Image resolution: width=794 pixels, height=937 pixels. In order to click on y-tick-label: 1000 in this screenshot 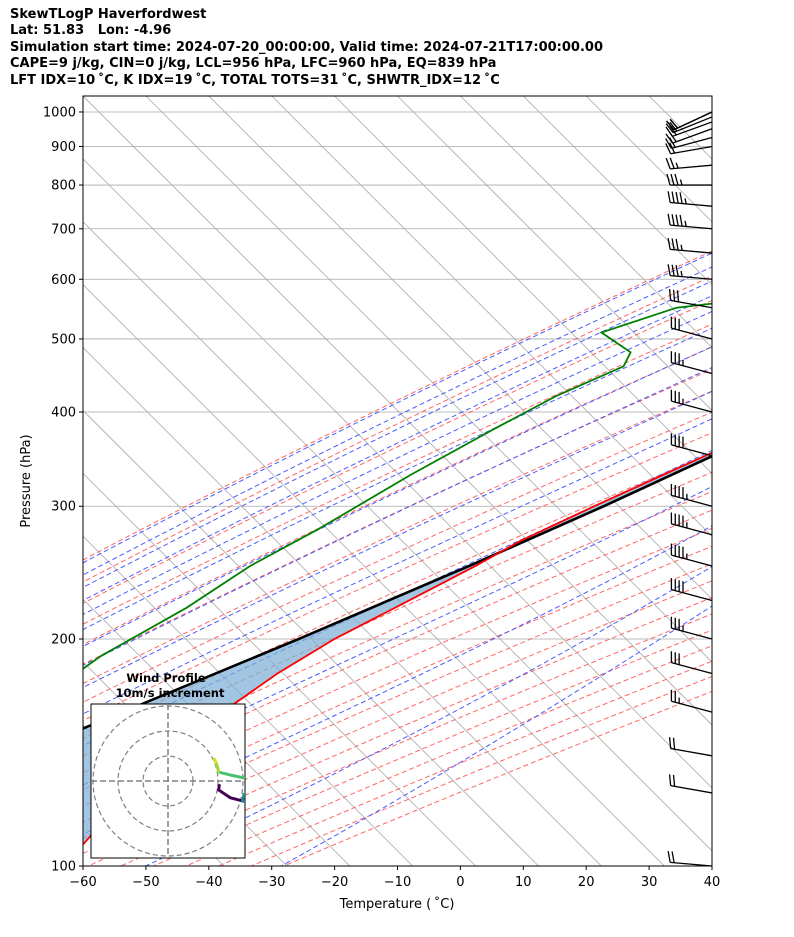, I will do `click(59, 112)`.